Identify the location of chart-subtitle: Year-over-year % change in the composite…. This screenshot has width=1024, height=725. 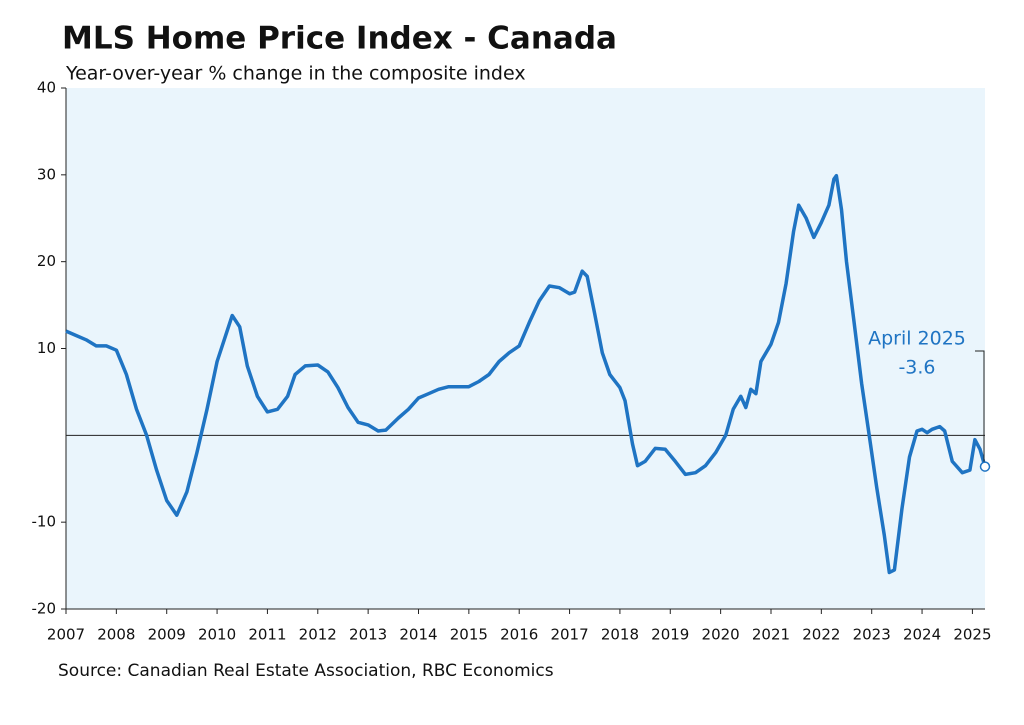
(295, 74).